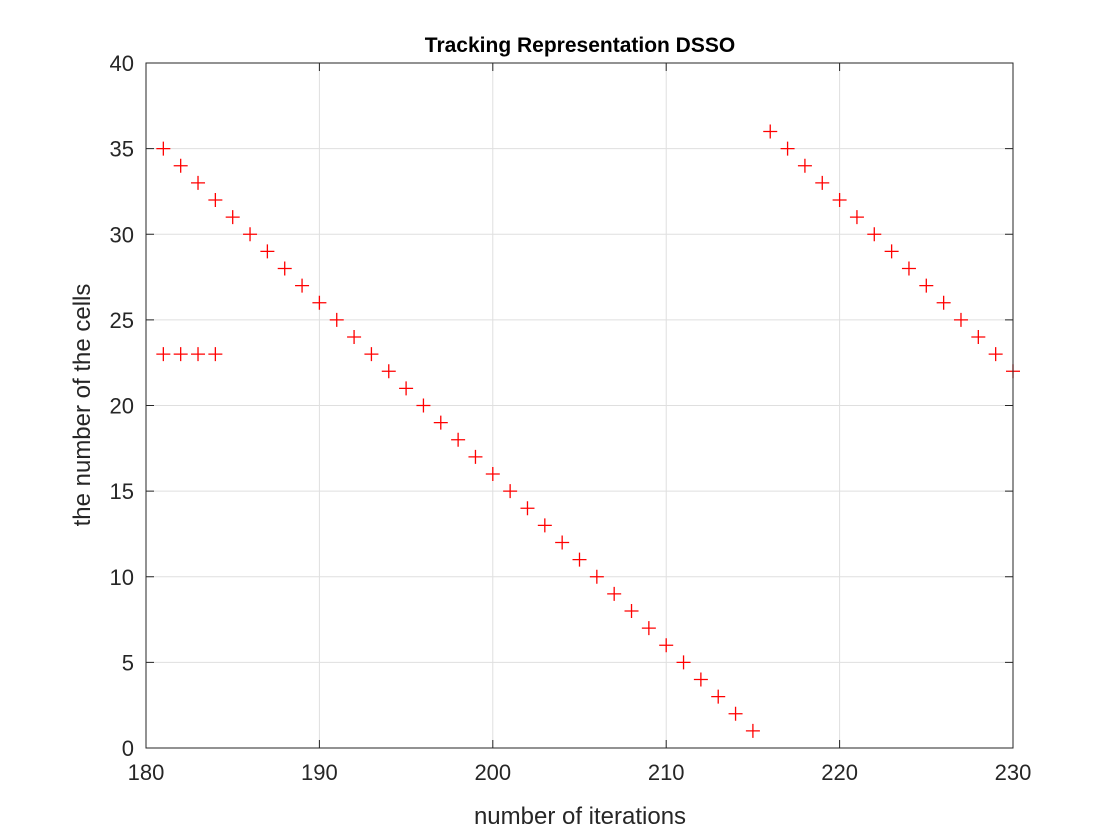 The height and width of the screenshot is (840, 1120). What do you see at coordinates (146, 772) in the screenshot?
I see `x-tick-label: 180` at bounding box center [146, 772].